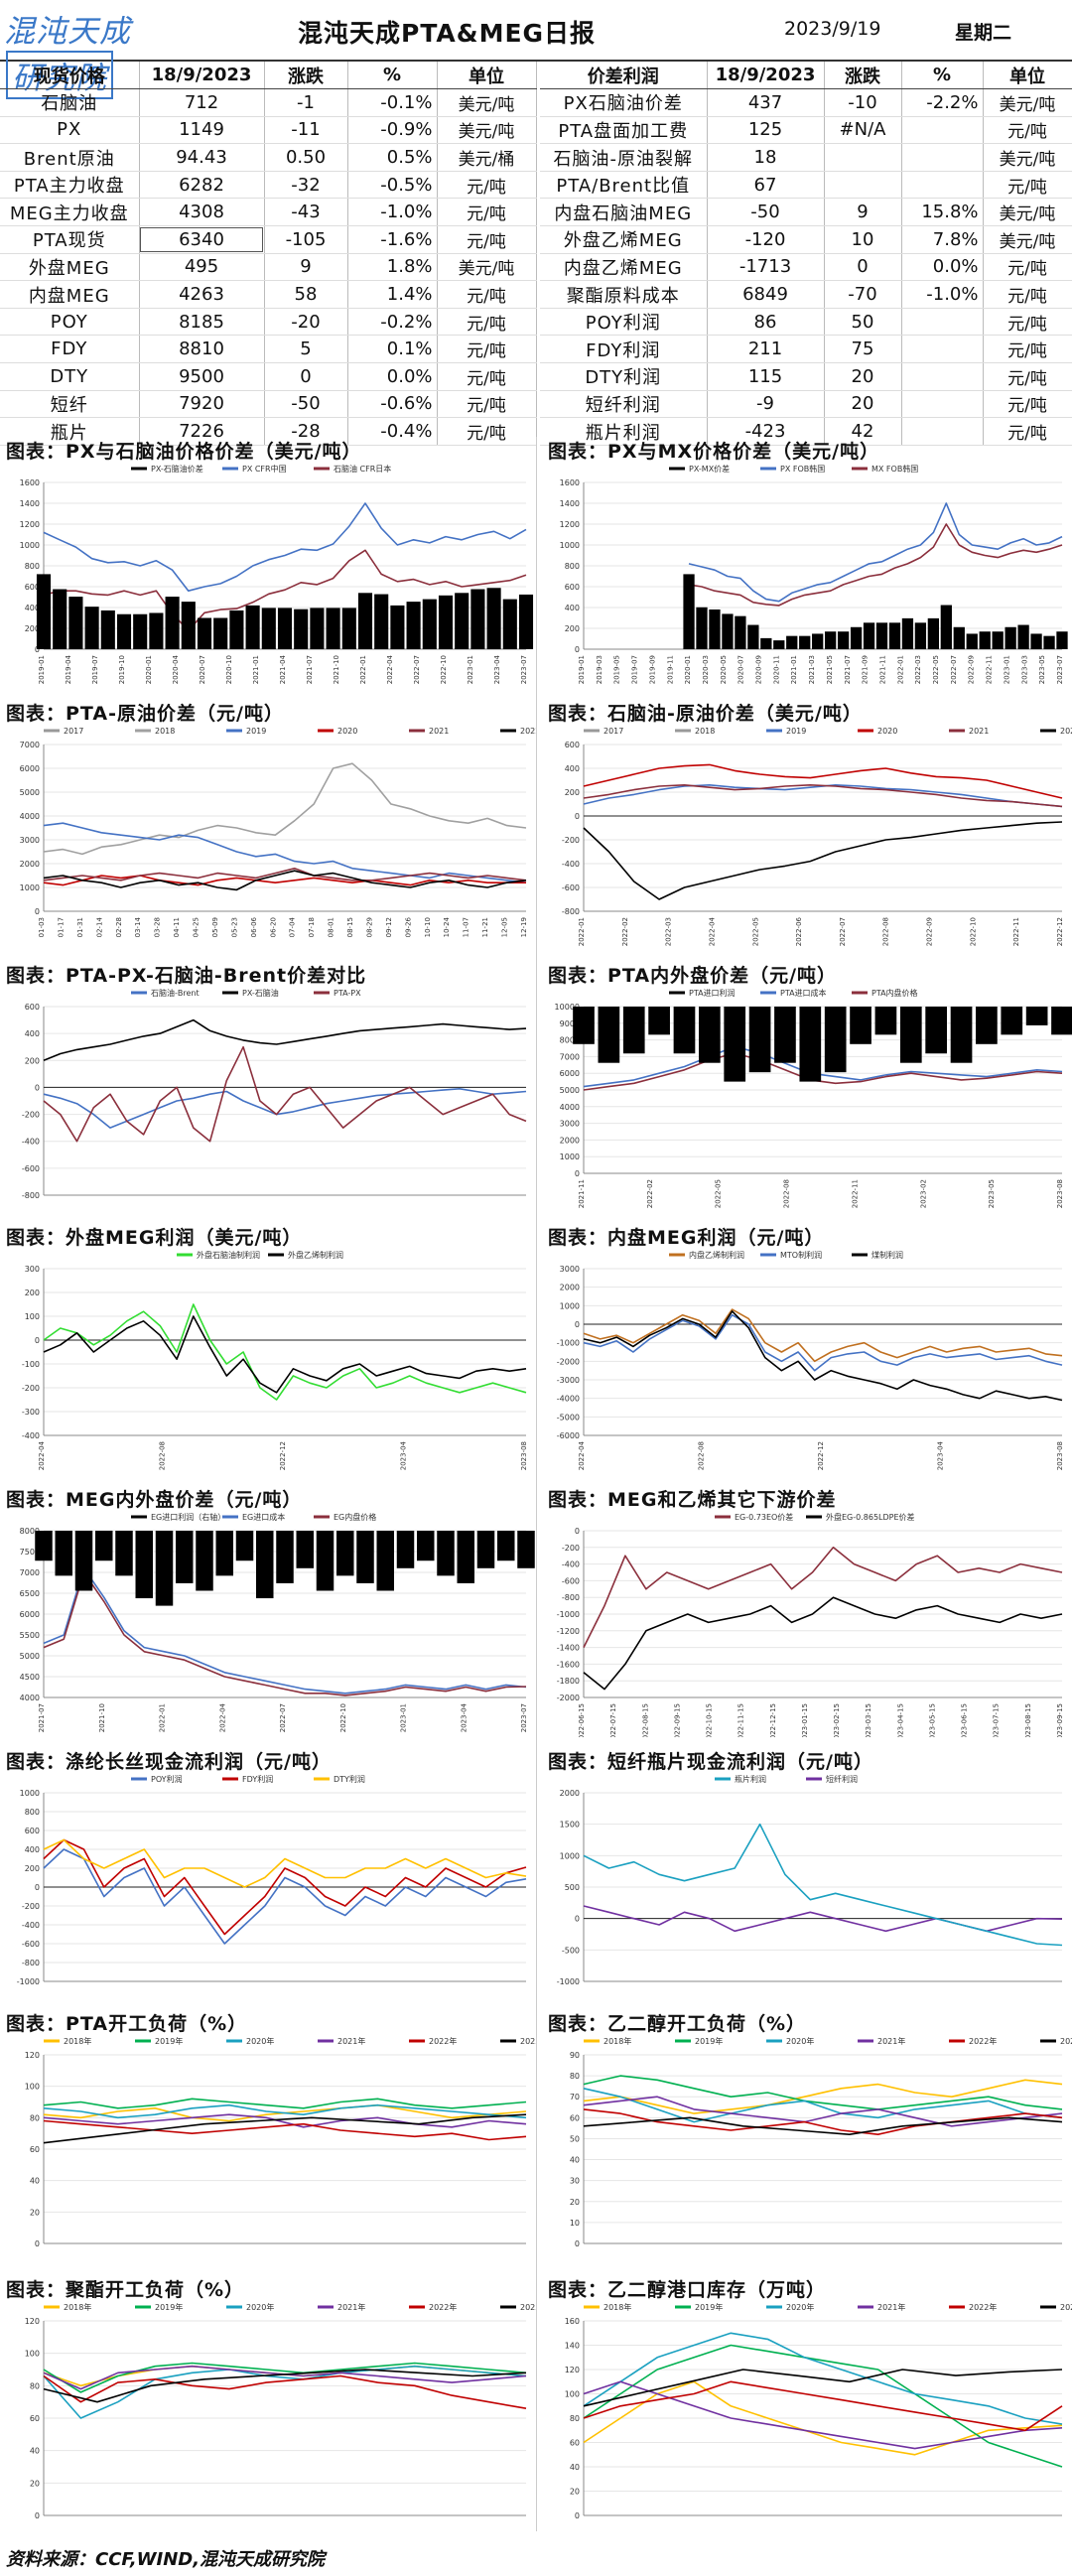  Describe the element at coordinates (202, 267) in the screenshot. I see `table-cell: 495` at that location.